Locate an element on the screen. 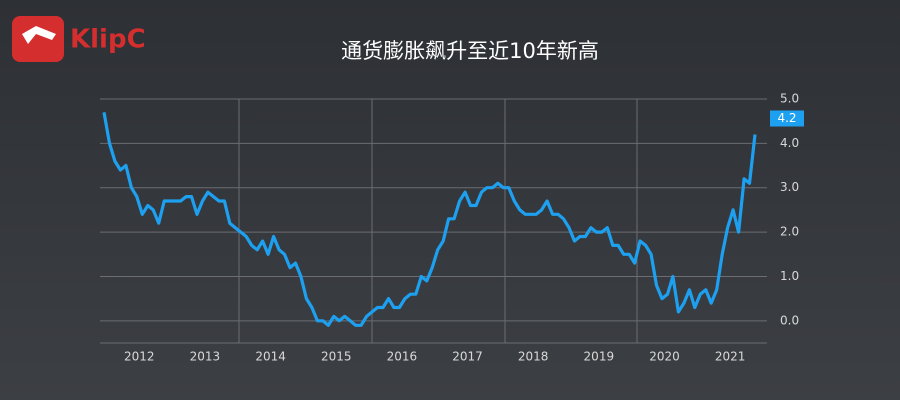  y-tick-label: 2.0 is located at coordinates (789, 232).